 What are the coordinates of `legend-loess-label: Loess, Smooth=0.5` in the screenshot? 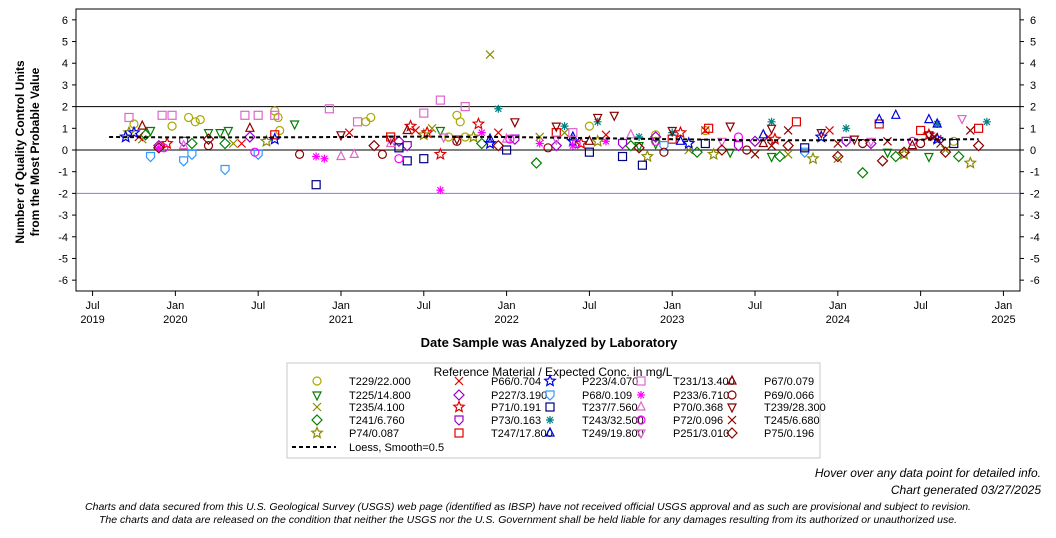 It's located at (396, 448).